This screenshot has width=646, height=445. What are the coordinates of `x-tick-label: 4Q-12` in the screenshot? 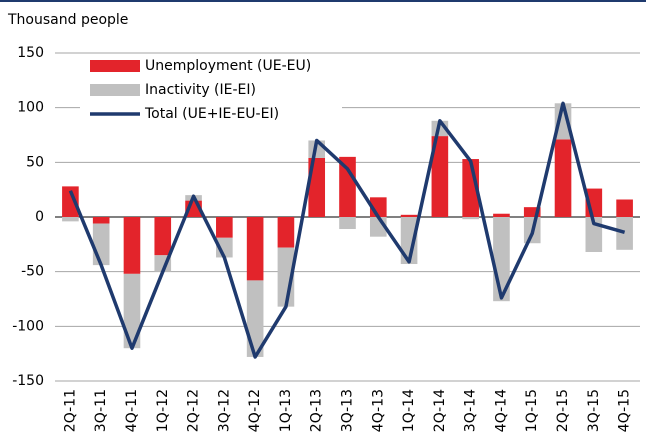 It's located at (255, 410).